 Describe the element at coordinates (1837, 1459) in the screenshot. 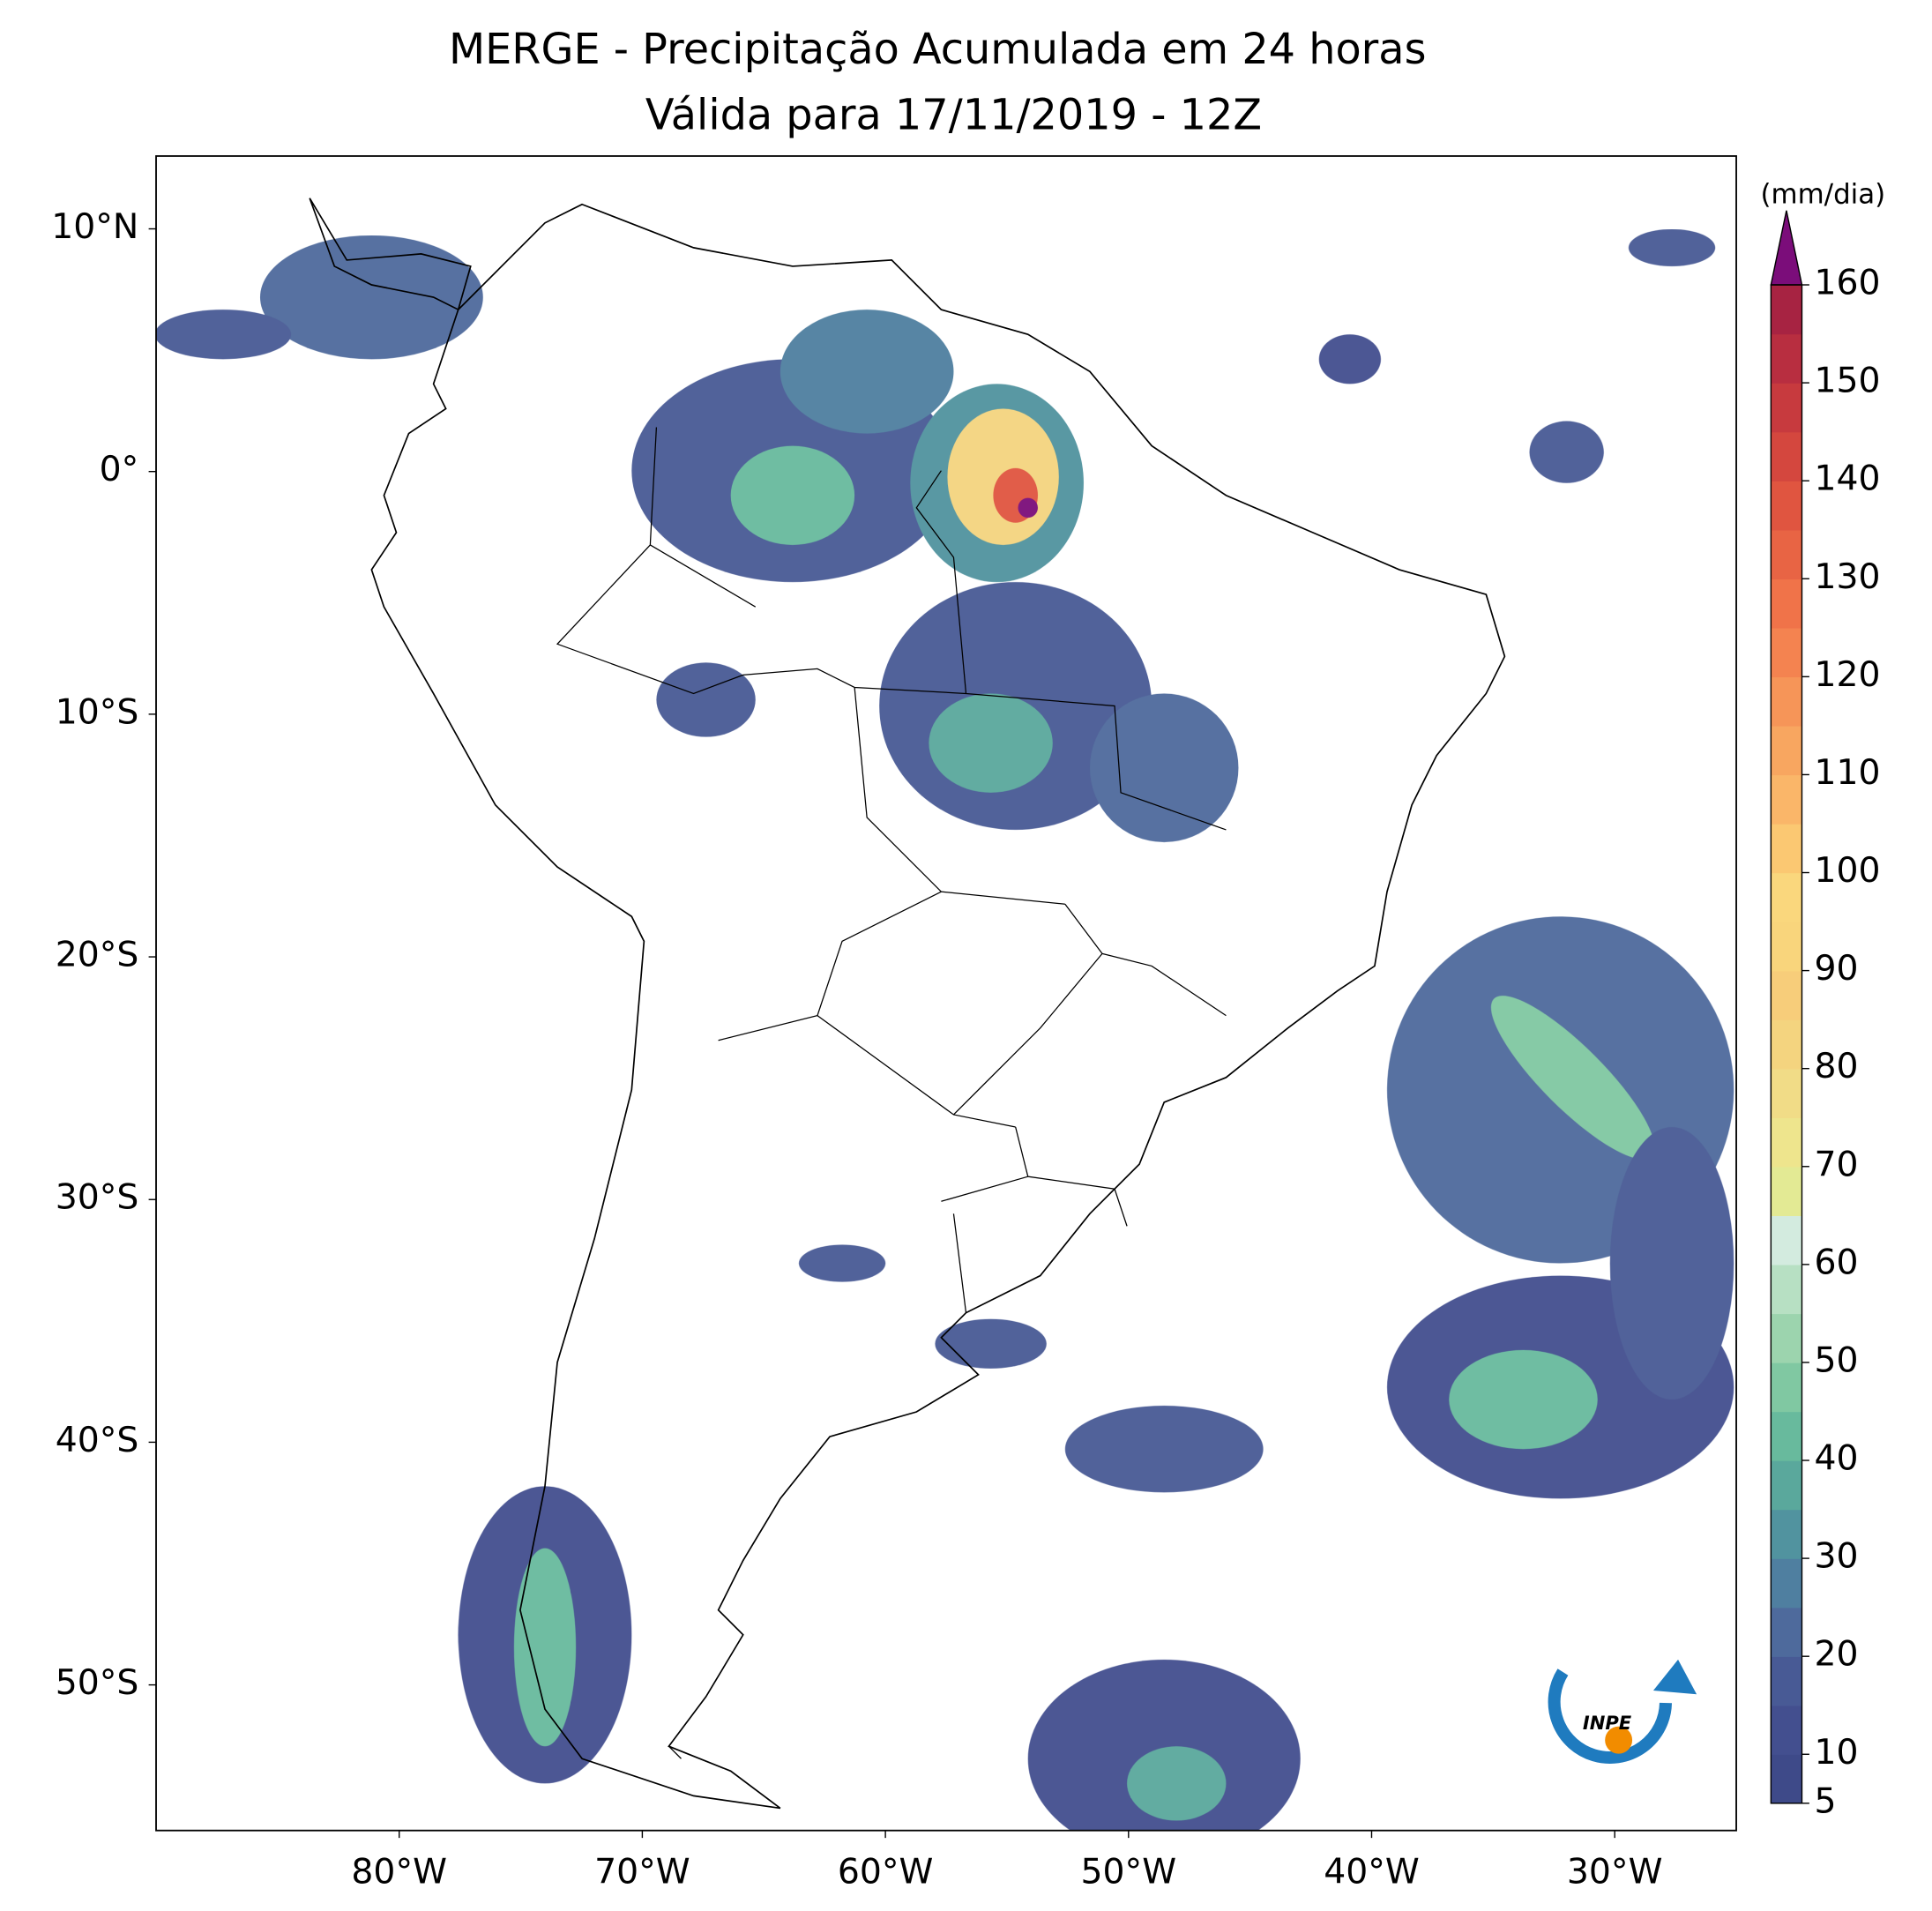

I see `colorbar-tick-label: 40` at that location.